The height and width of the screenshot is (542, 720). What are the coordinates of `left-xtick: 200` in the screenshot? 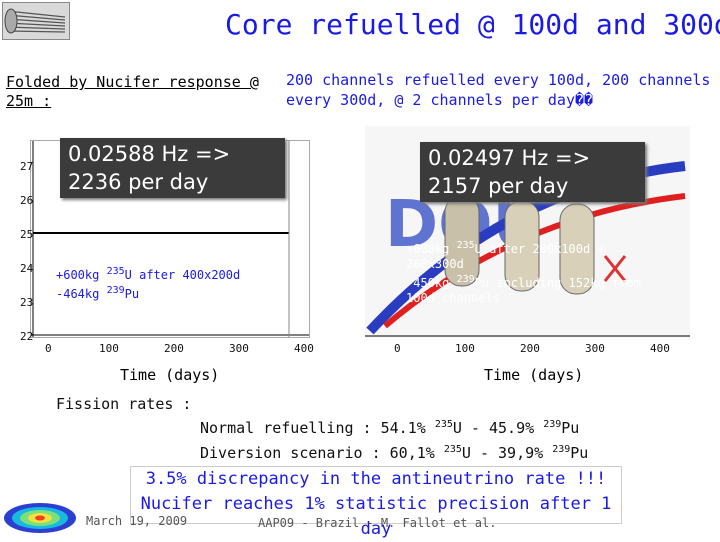 It's located at (174, 348).